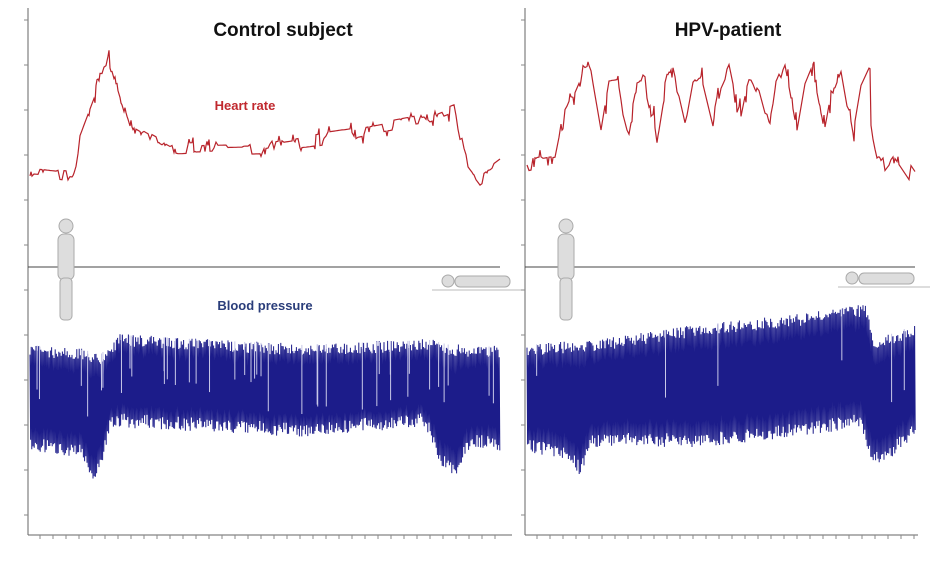 The height and width of the screenshot is (567, 935). I want to click on heart-rate-label: Heart rate, so click(245, 105).